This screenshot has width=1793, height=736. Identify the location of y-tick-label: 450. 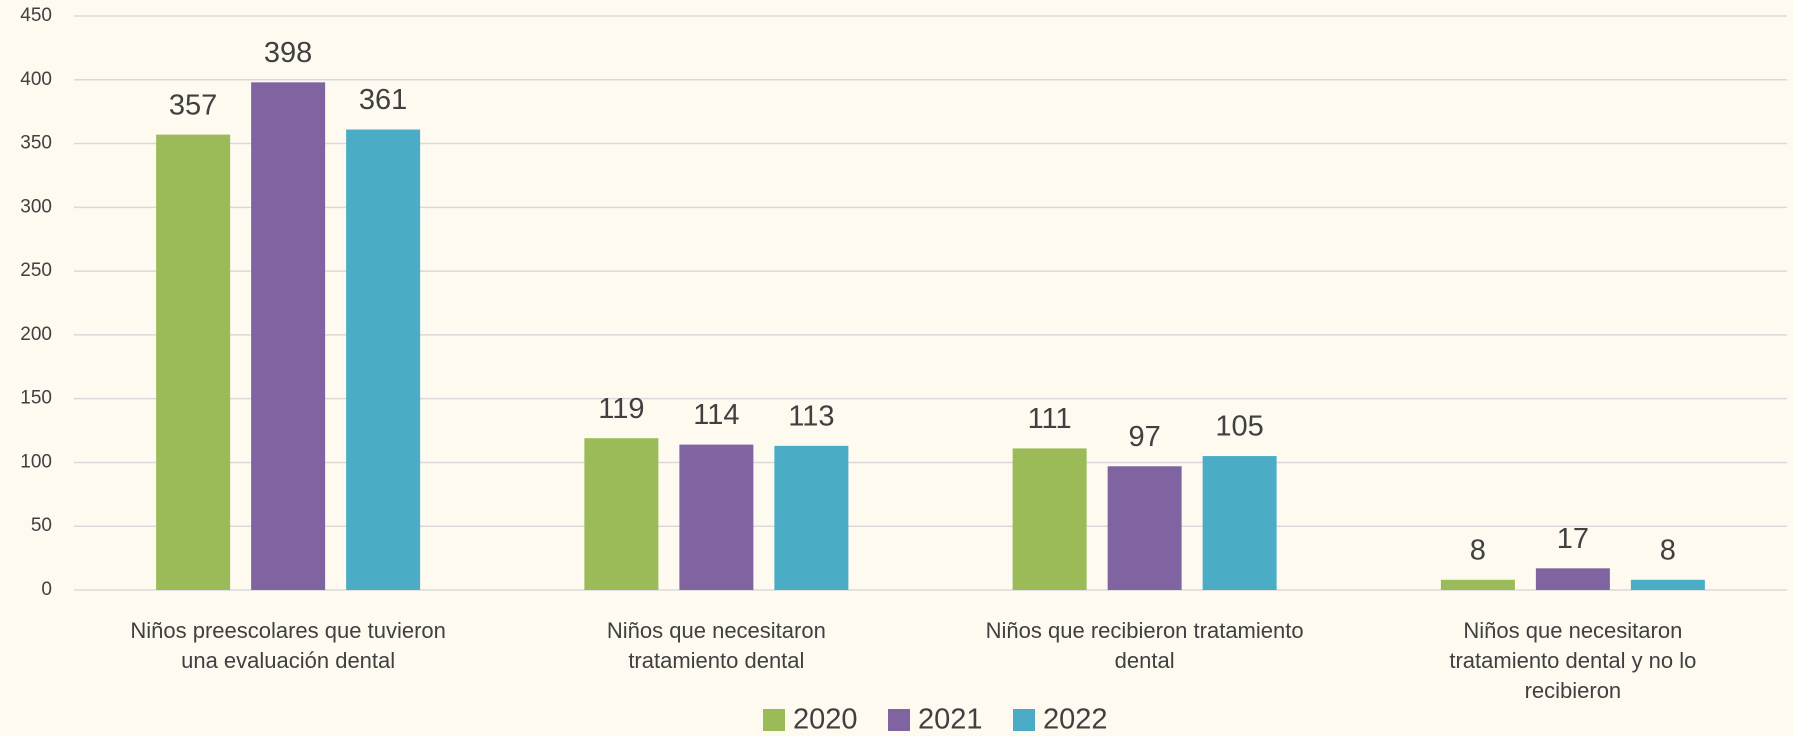
(36, 15).